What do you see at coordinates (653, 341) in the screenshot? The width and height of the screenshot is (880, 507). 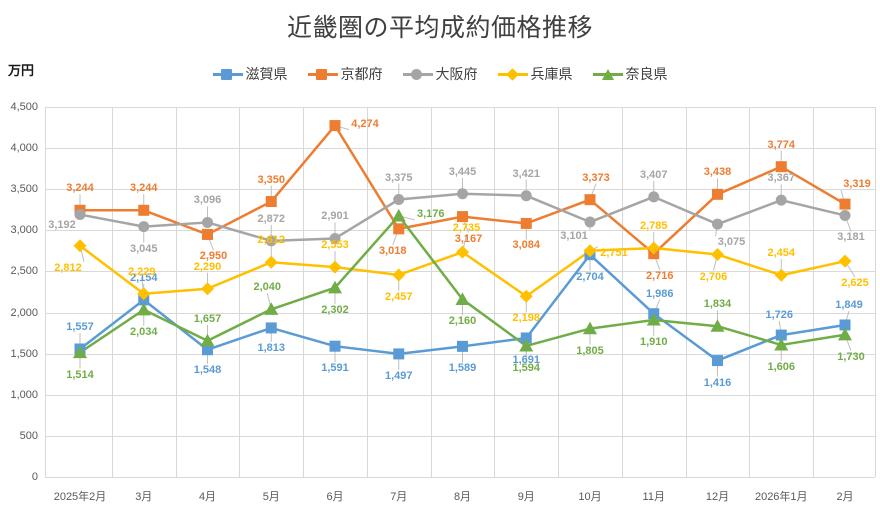 I see `data-point-label: 1,910` at bounding box center [653, 341].